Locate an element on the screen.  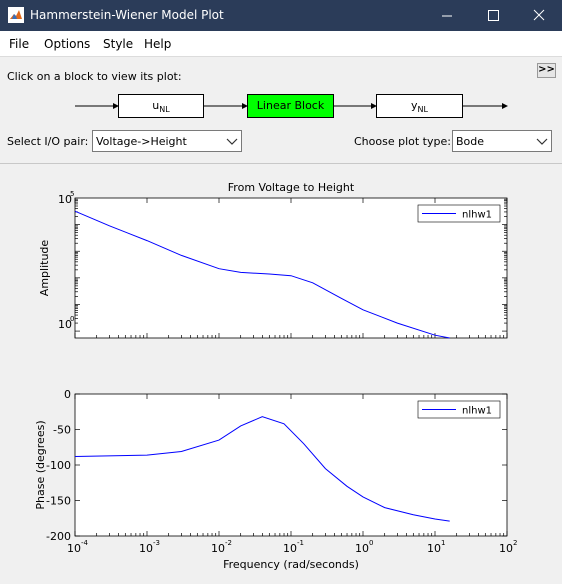
phase-legend: nlhw1 is located at coordinates (459, 409).